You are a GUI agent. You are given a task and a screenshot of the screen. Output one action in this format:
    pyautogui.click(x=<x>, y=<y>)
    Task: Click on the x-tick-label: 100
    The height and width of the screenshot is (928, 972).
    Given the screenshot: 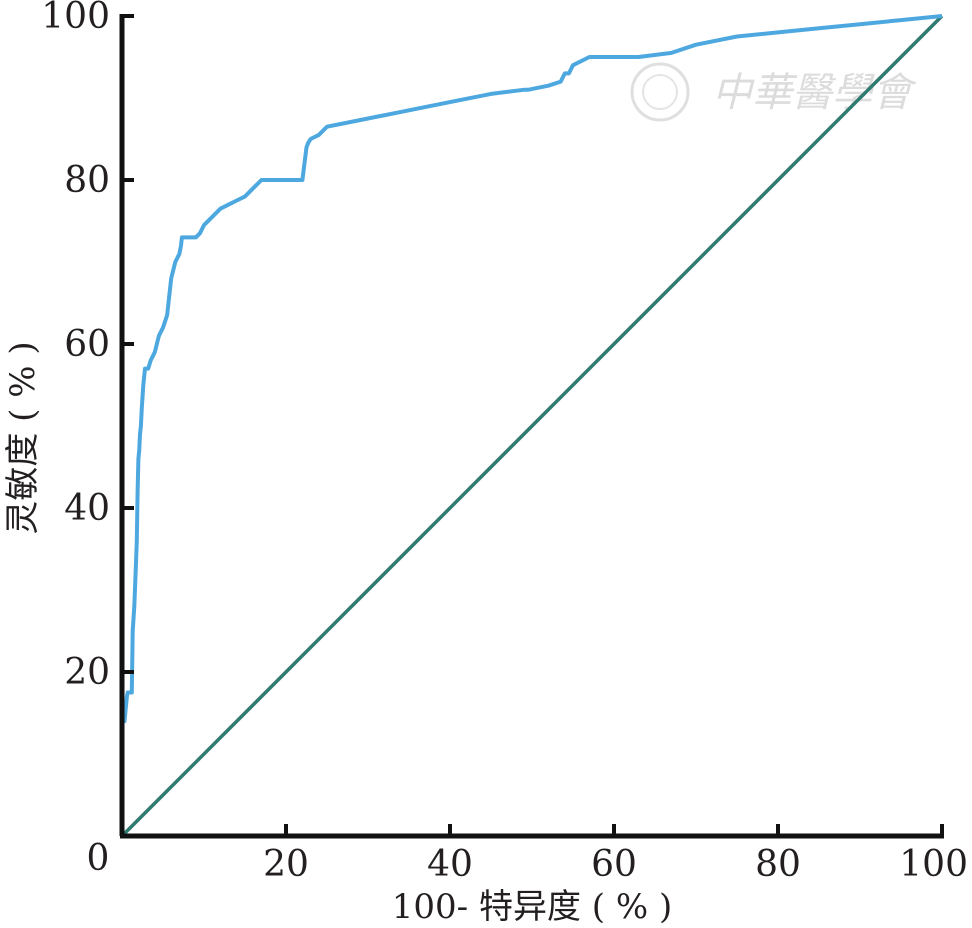 What is the action you would take?
    pyautogui.click(x=933, y=864)
    